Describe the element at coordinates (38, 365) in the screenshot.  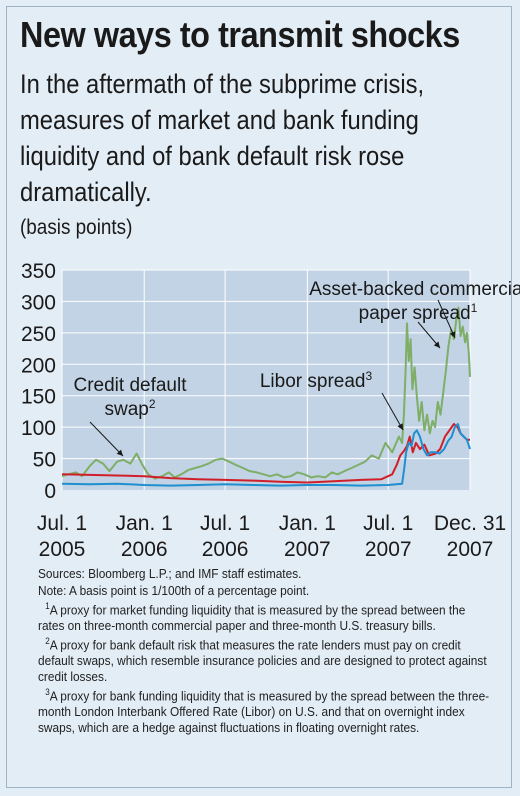
I see `y-tick-label: 200` at that location.